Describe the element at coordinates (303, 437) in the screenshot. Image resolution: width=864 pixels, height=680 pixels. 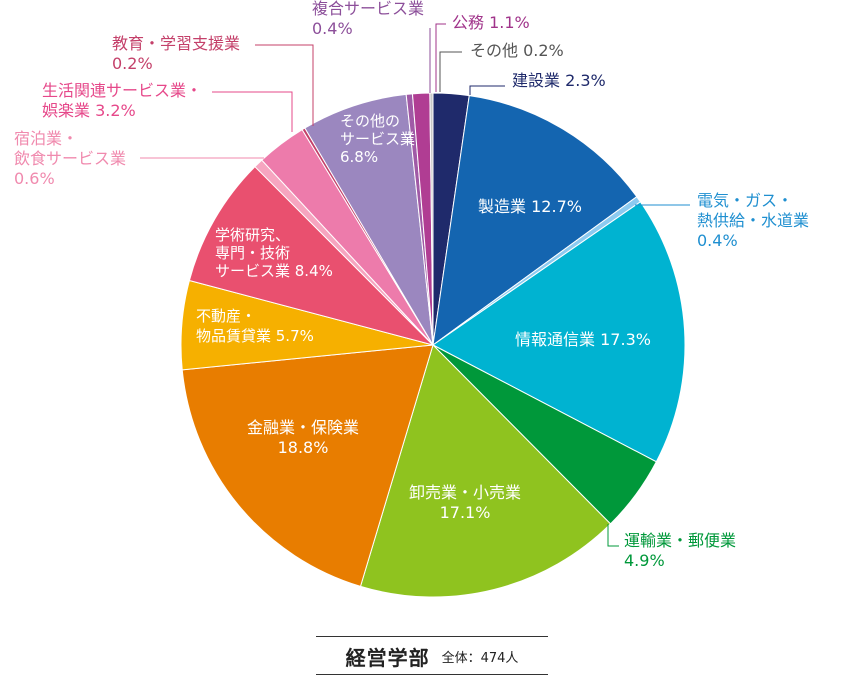
I see `slice-label-6: 金融業・保険業 18.8%` at that location.